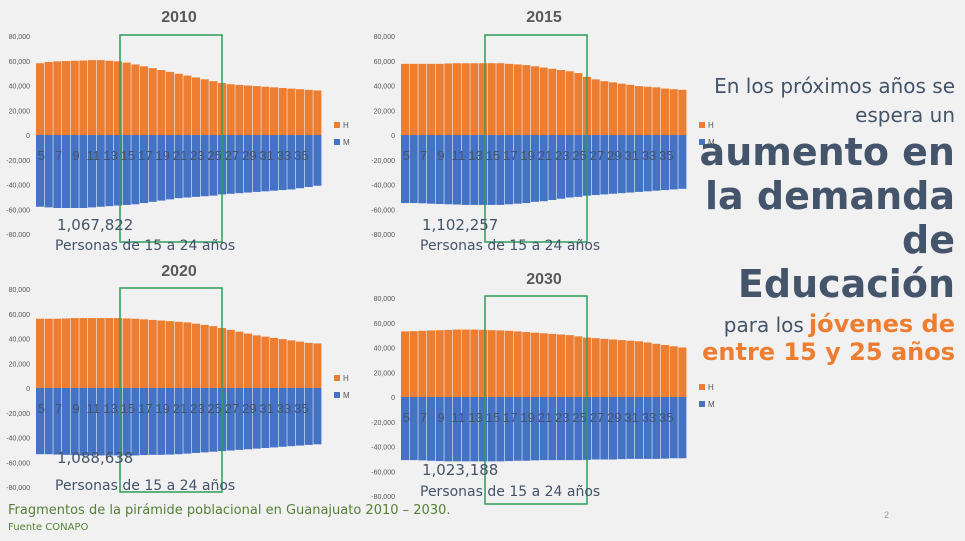 The image size is (965, 541). What do you see at coordinates (20, 37) in the screenshot?
I see `y-tick-label: 80,000` at bounding box center [20, 37].